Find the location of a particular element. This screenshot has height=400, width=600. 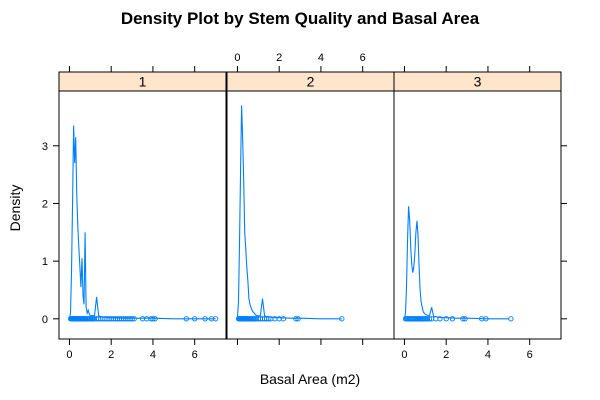

y-tick-label: 3 is located at coordinates (45, 147).